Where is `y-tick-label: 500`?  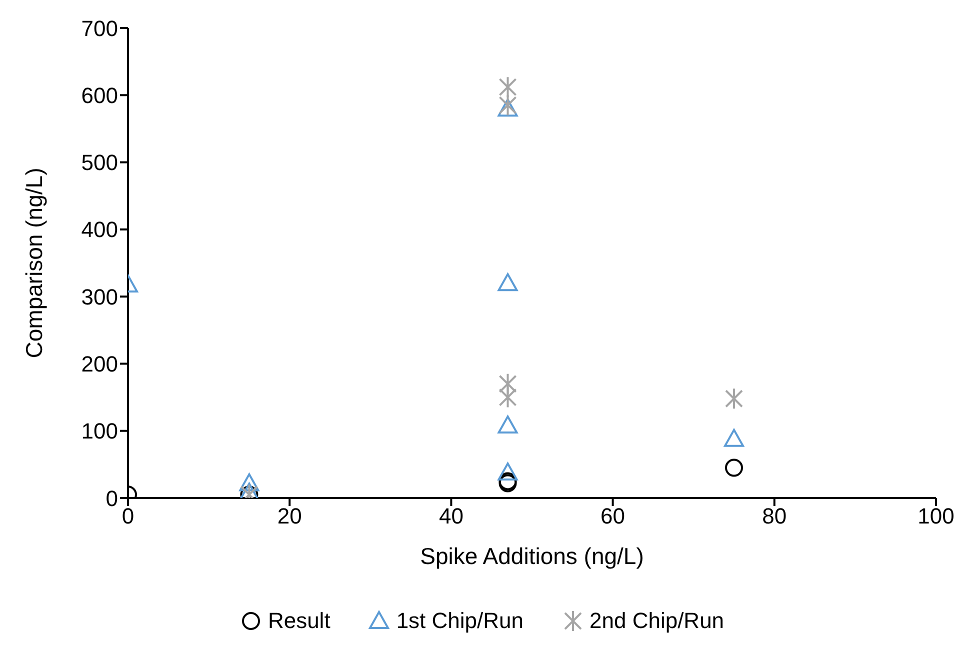
y-tick-label: 500 is located at coordinates (99, 163).